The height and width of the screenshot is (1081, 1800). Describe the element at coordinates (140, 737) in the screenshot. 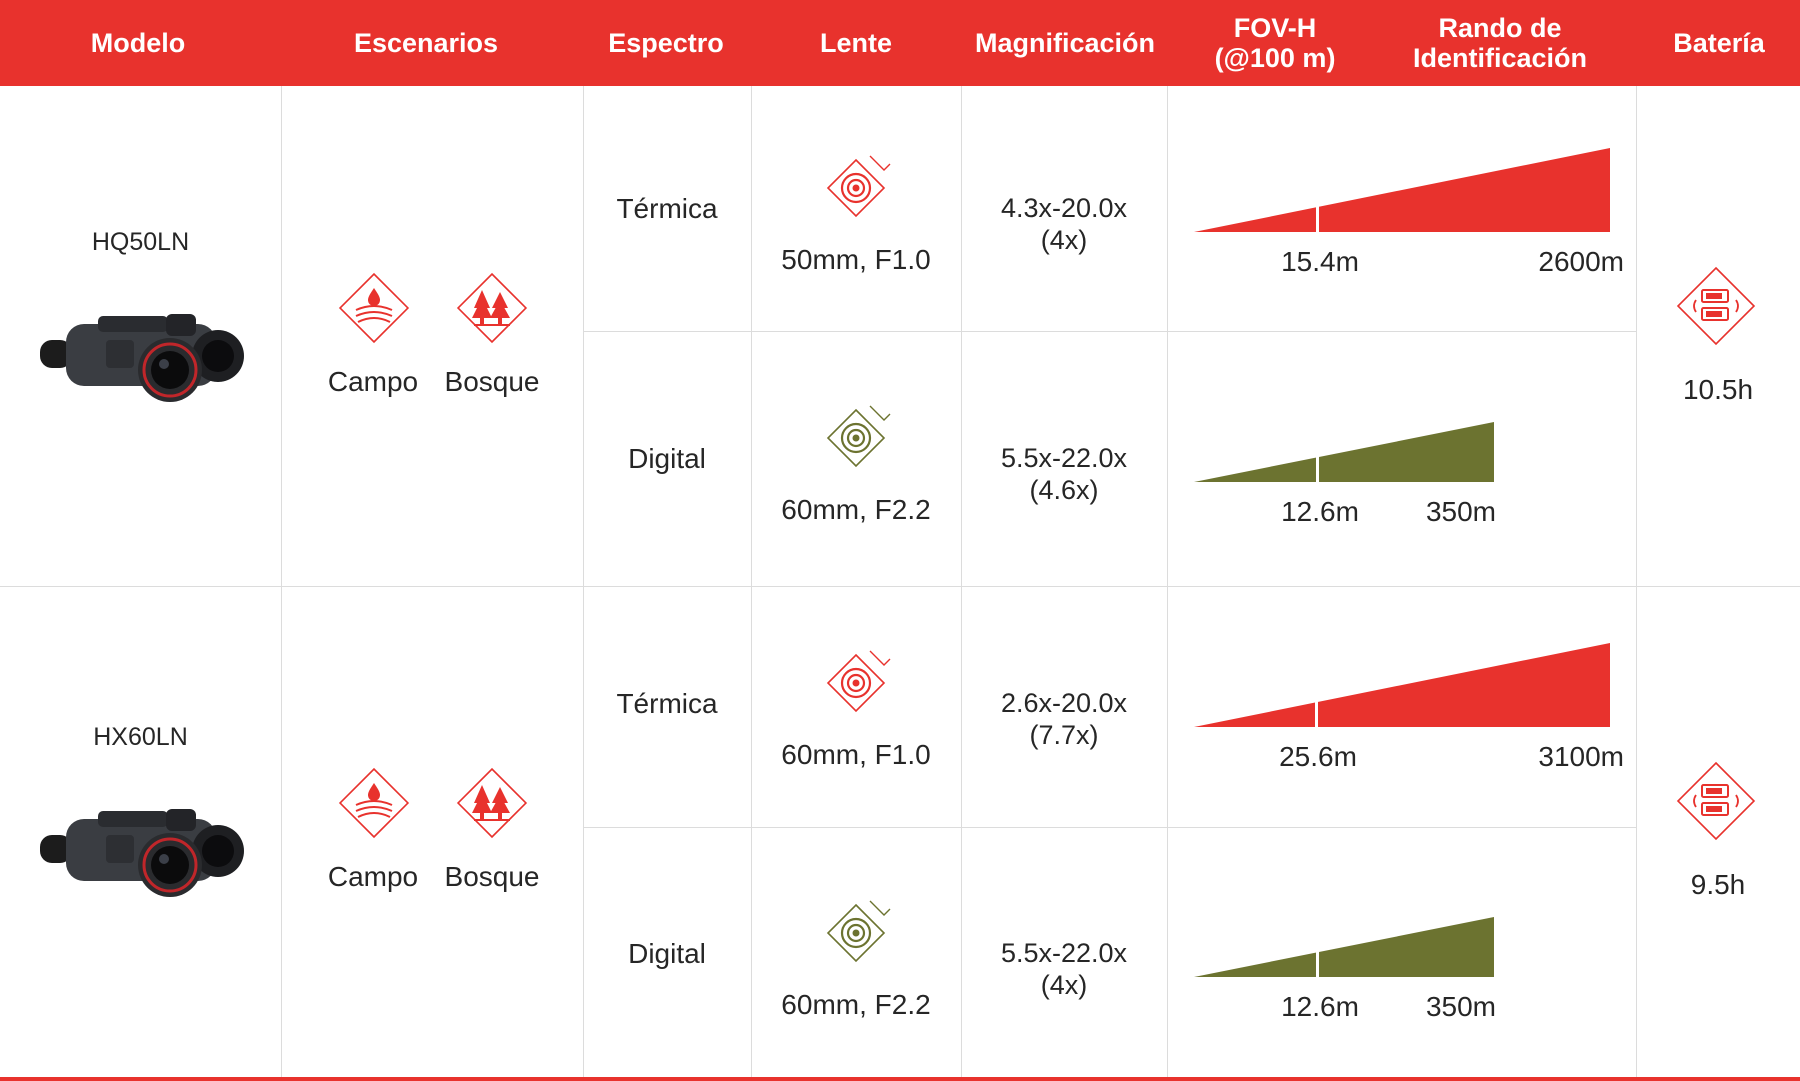

I see `model-name: HX60LN` at that location.